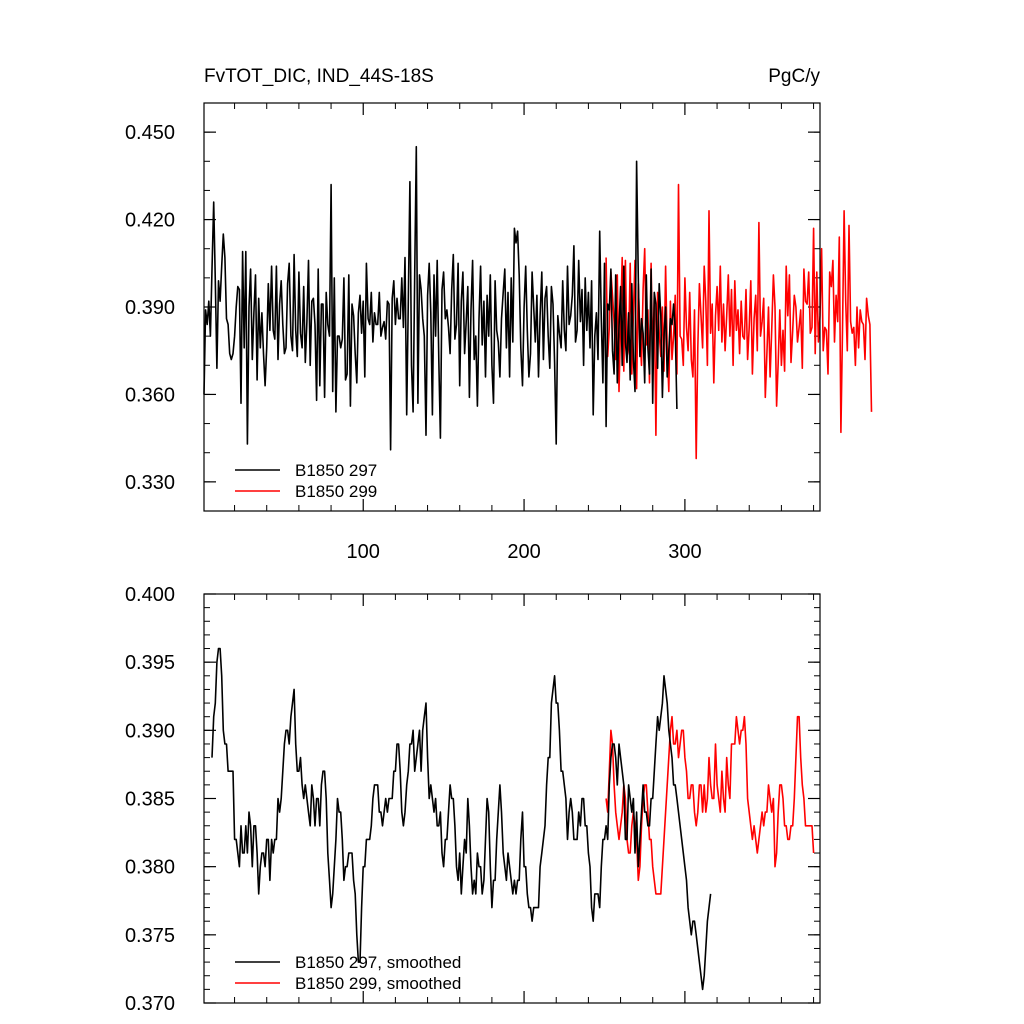  Describe the element at coordinates (150, 133) in the screenshot. I see `y-tick-label: 0.450` at that location.